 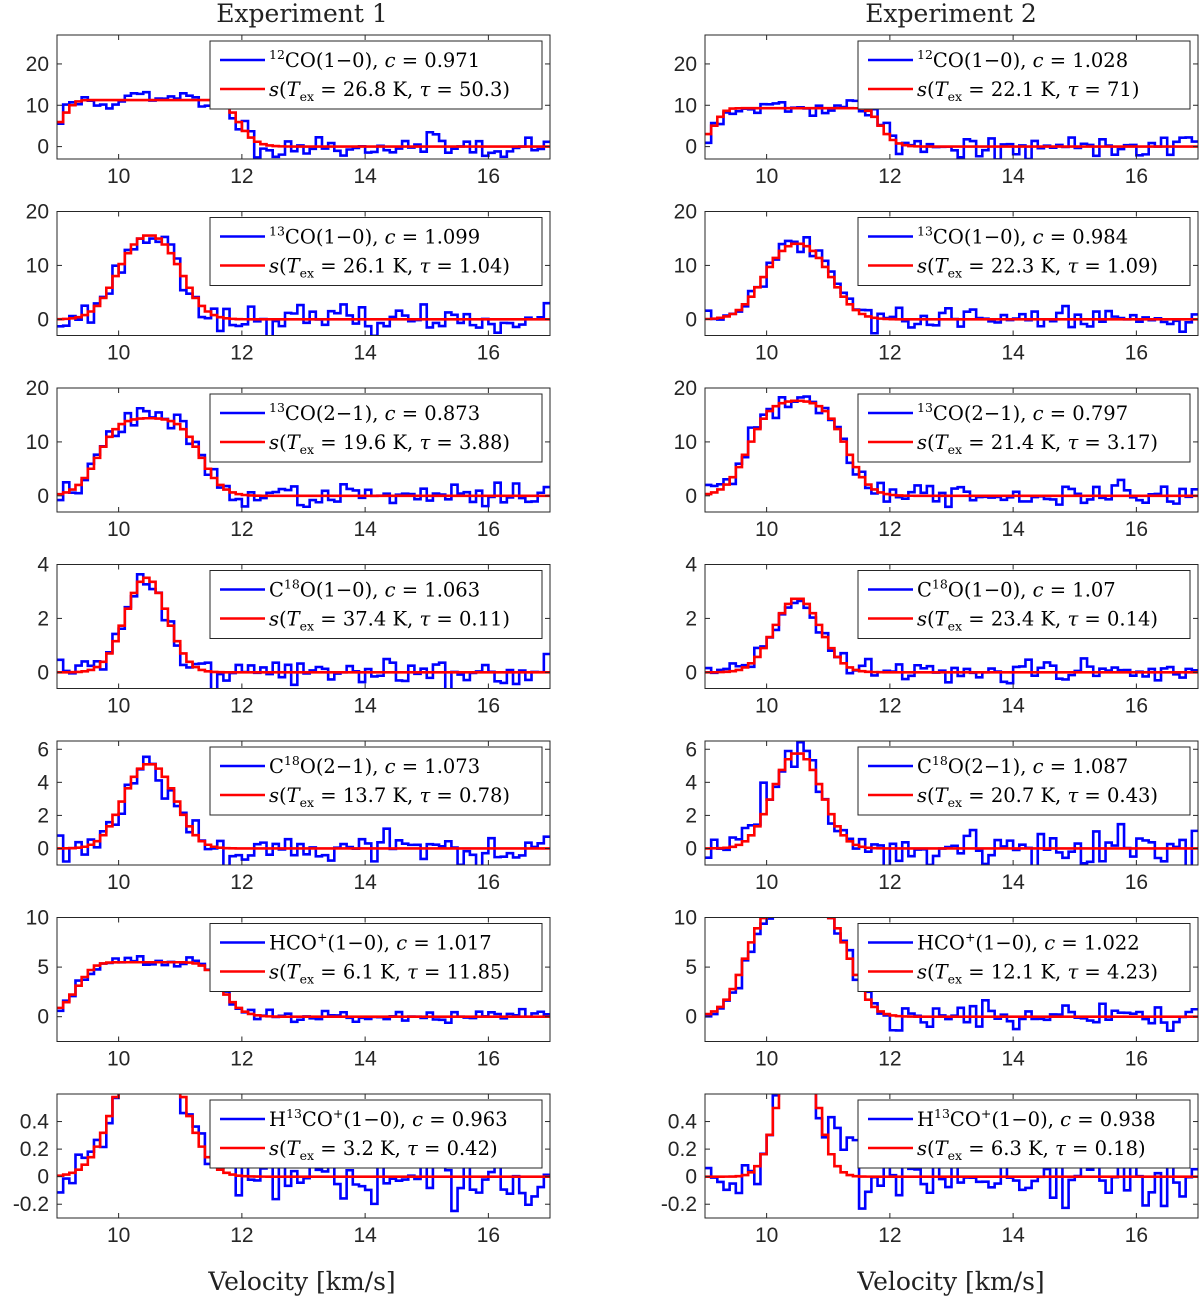 I want to click on legend-entry-model: s(Tex = 6.1 K, τ = 11.85), so click(x=389, y=974).